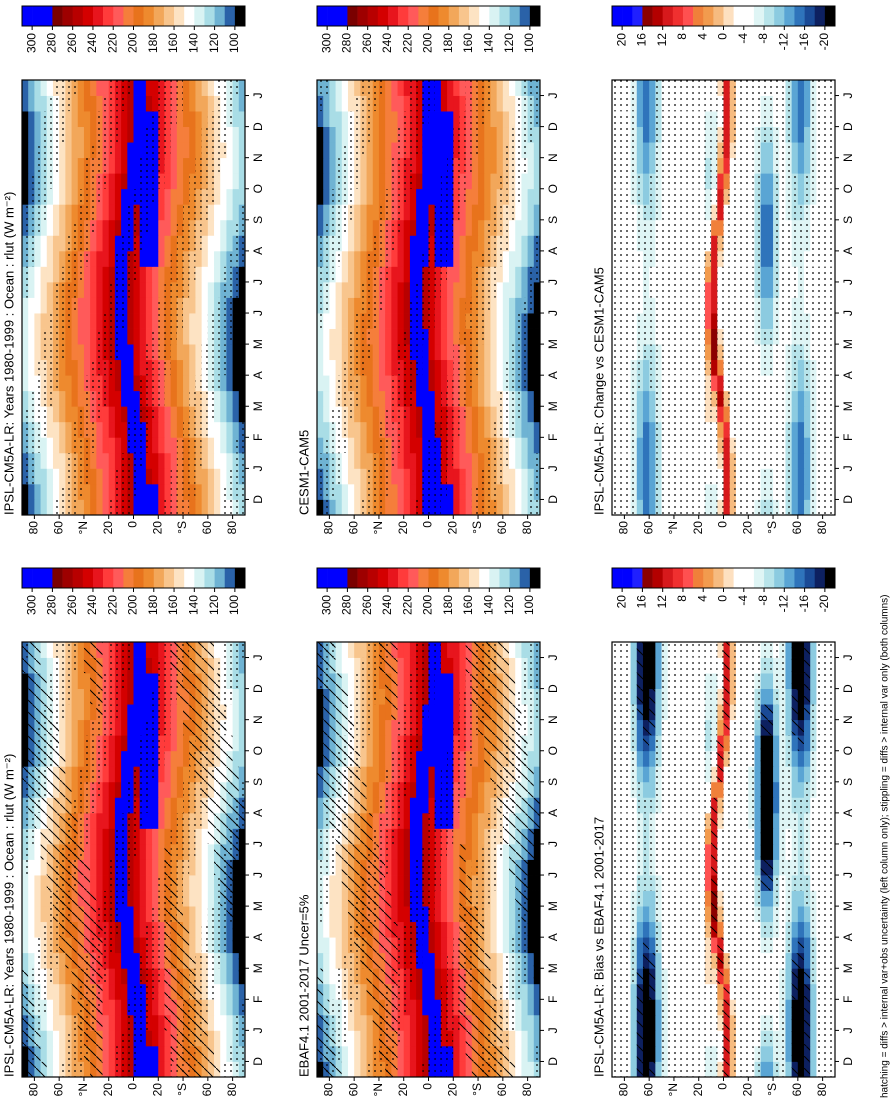  Describe the element at coordinates (783, 42) in the screenshot. I see `colorbar-tick-label: -12` at that location.